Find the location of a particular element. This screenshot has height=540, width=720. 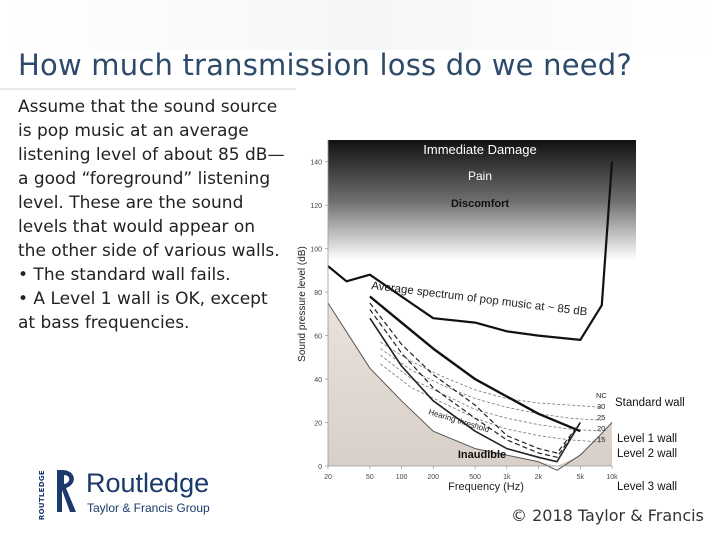

hearing-threshold-line is located at coordinates (470, 386).